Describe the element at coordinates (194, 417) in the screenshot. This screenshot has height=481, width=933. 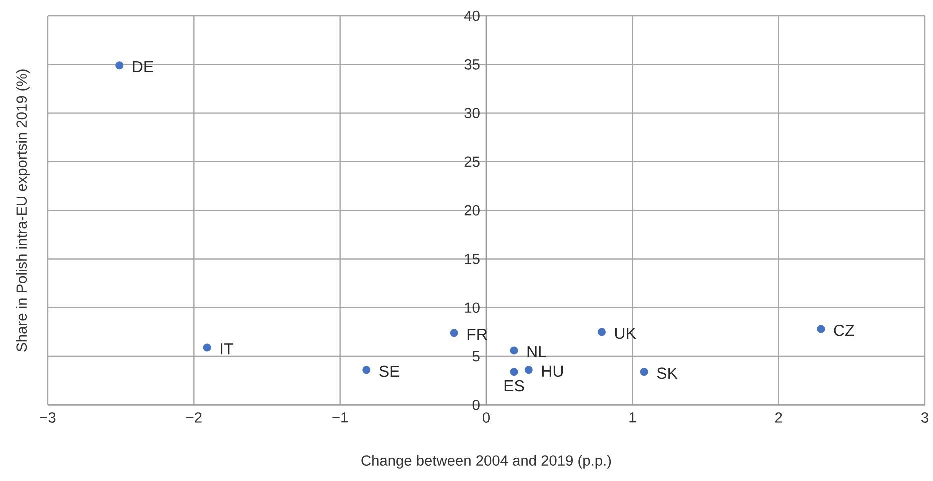
I see `x-tick-label: −2` at that location.